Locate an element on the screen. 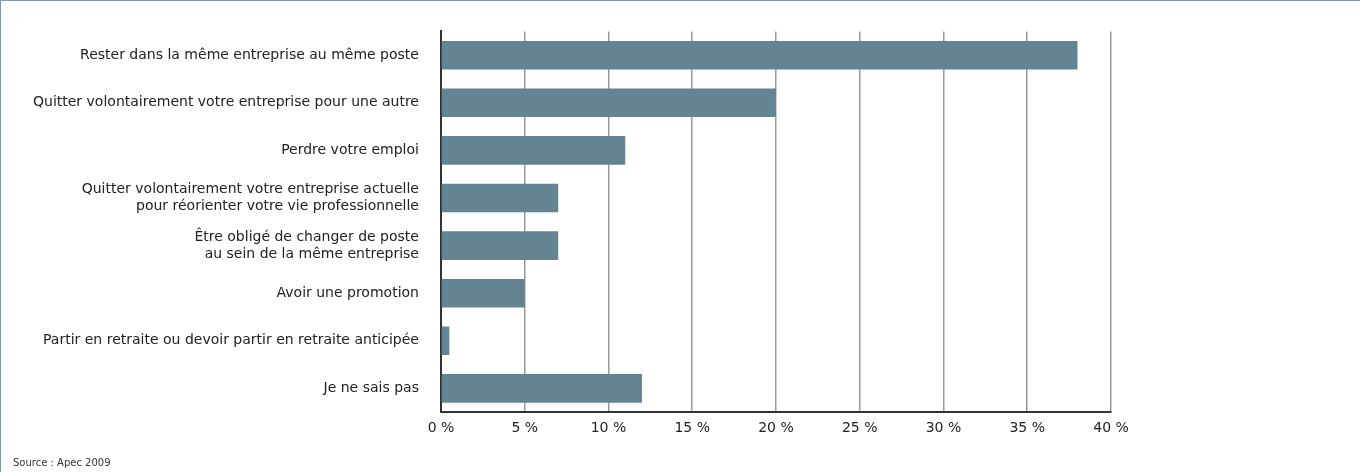 The image size is (1360, 472). y-tick-label: Rester dans la même entreprise au même poste is located at coordinates (249, 53).